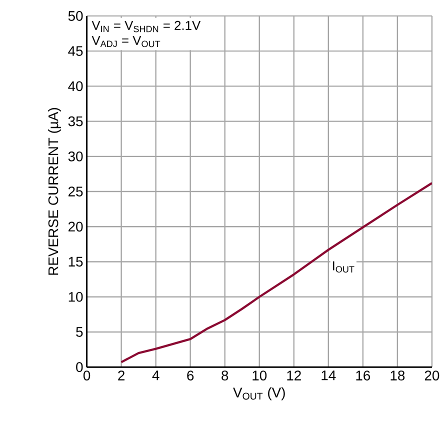 Image resolution: width=443 pixels, height=422 pixels. What do you see at coordinates (259, 393) in the screenshot?
I see `x-axis-title: V$_{OUT}$ (V)` at bounding box center [259, 393].